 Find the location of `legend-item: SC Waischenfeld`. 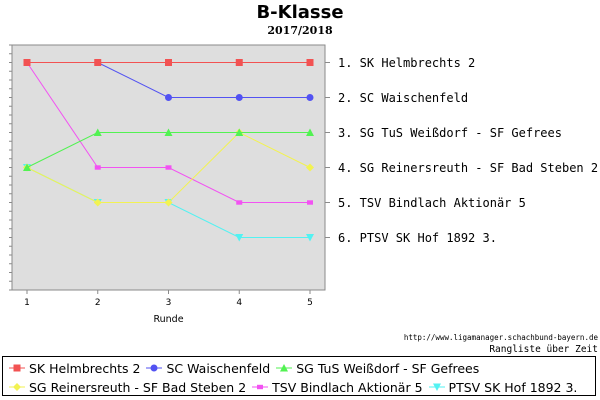

legend-item: SC Waischenfeld is located at coordinates (208, 368).